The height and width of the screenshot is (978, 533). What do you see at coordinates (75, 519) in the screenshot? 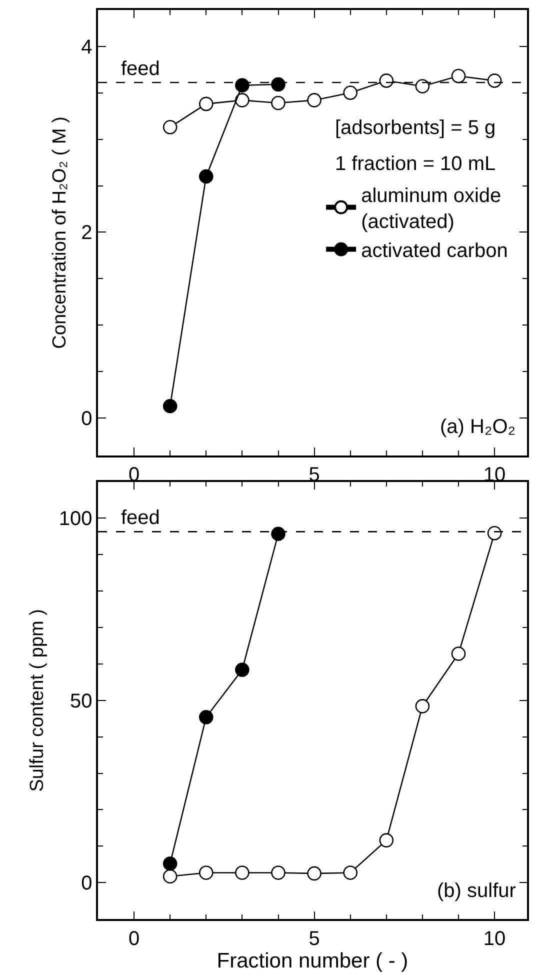
I see `y-tick-label: 100` at bounding box center [75, 519].